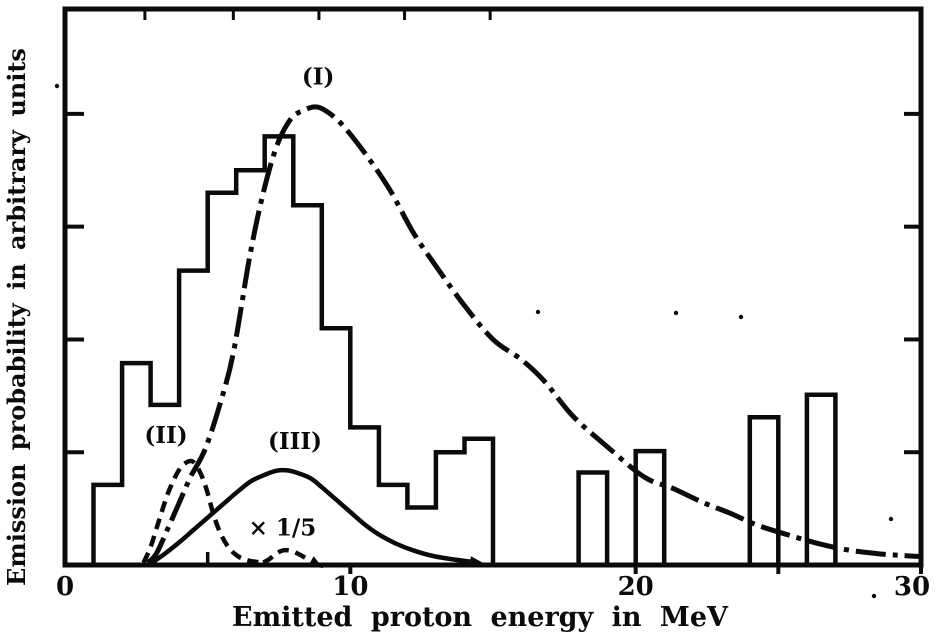 The image size is (936, 636). Describe the element at coordinates (65, 587) in the screenshot. I see `x-tick-label-0: 0` at that location.